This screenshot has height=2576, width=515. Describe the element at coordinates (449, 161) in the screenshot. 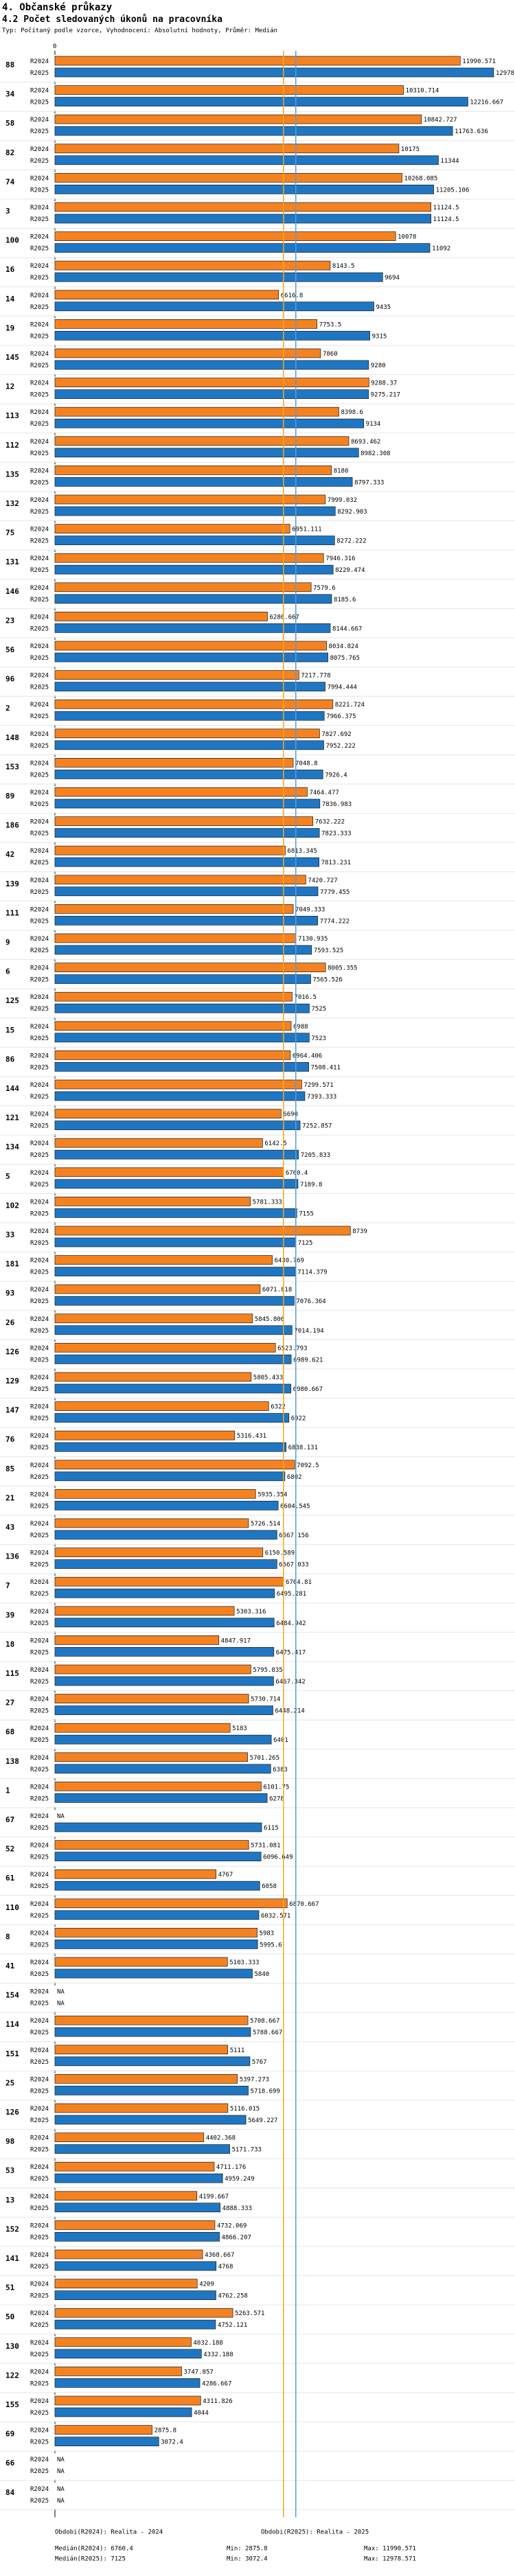

I see `value-label: 11344` at that location.